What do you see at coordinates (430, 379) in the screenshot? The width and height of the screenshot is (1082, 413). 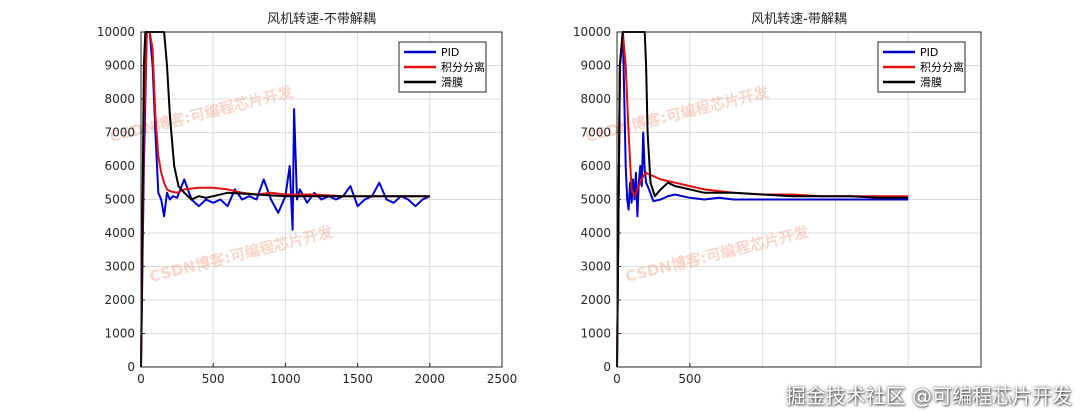 I see `x-tick-label: 2000` at bounding box center [430, 379].